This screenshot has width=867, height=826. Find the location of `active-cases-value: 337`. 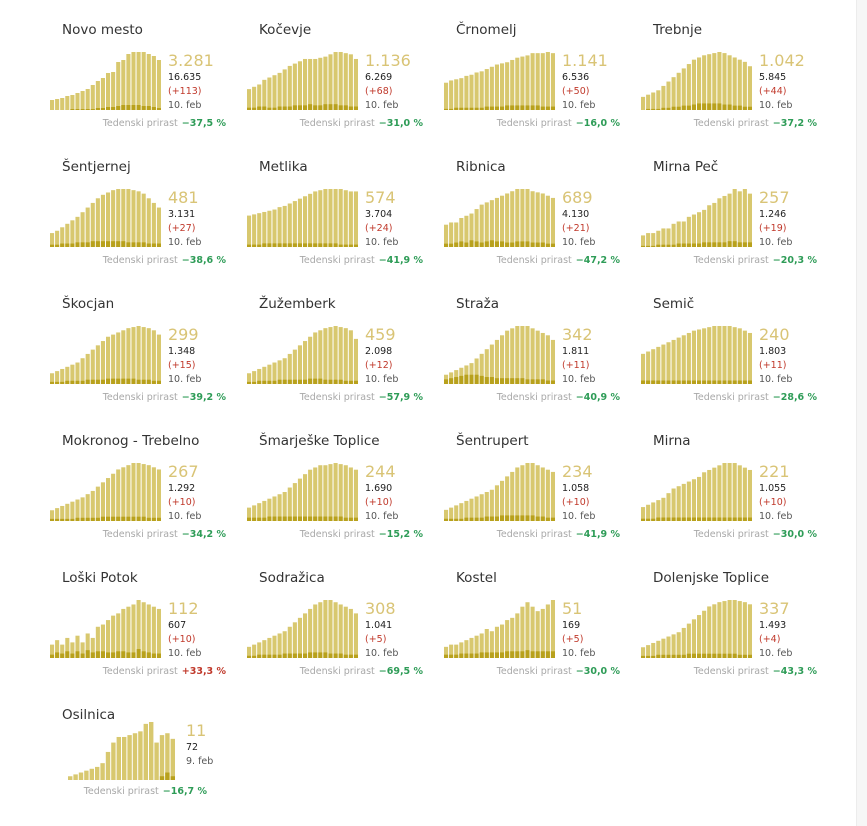

active-cases-value: 337 is located at coordinates (774, 608).